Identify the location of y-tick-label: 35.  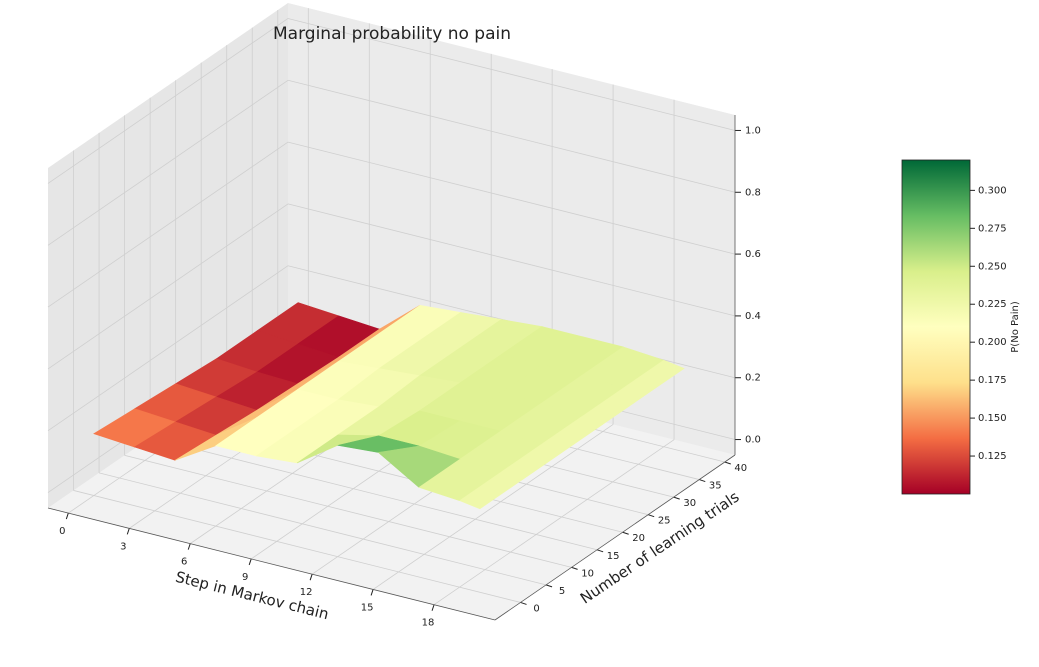
(715, 486).